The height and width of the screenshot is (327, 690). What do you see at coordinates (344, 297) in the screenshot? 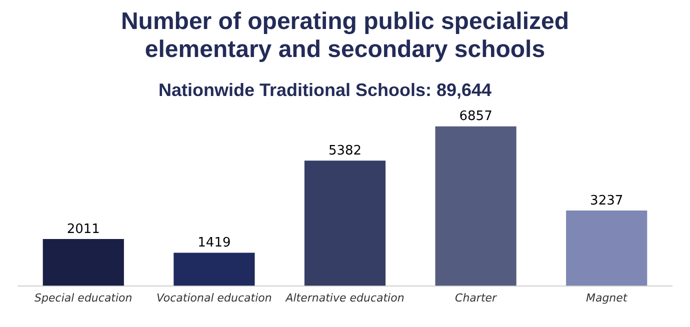
I see `x-tick-label: Alternative education` at bounding box center [344, 297].